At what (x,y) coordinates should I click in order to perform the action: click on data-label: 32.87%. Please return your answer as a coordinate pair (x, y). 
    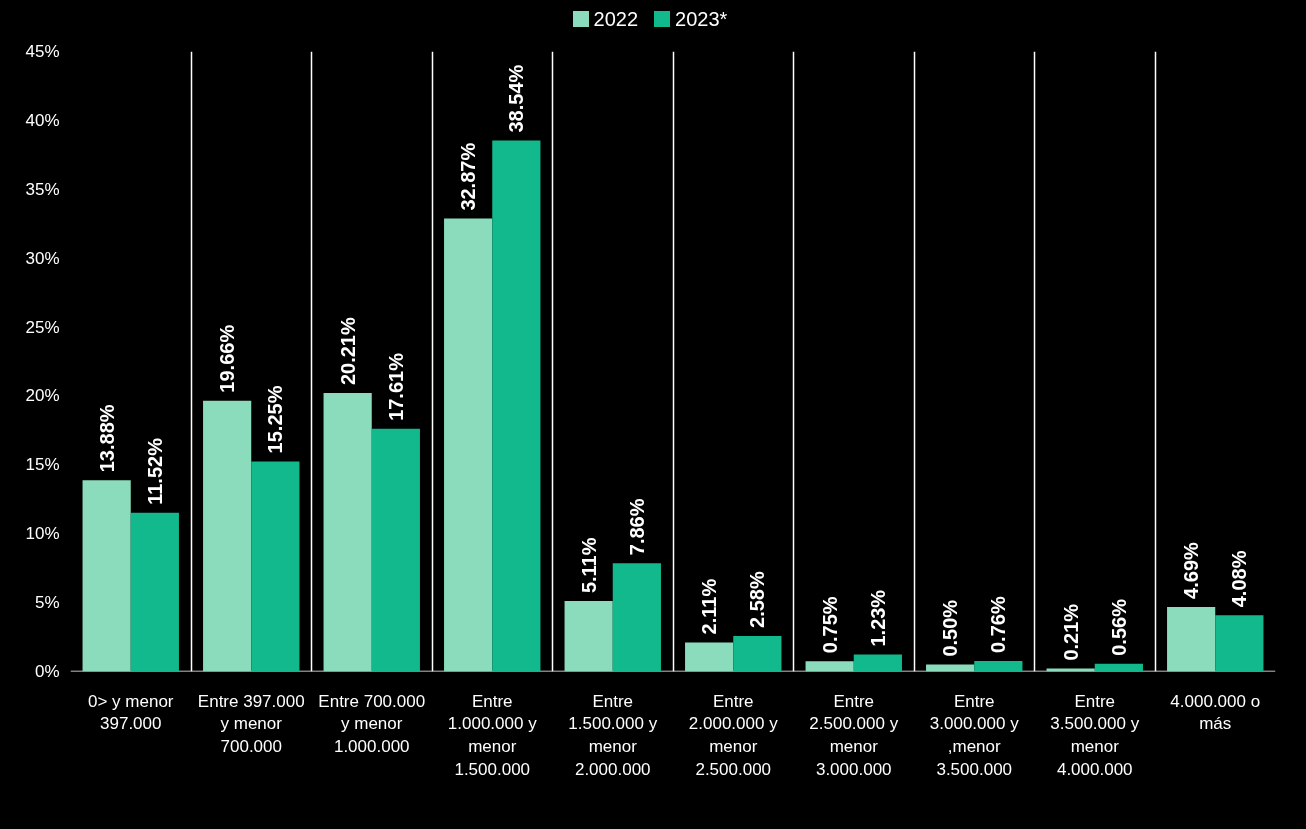
    Looking at the image, I should click on (468, 176).